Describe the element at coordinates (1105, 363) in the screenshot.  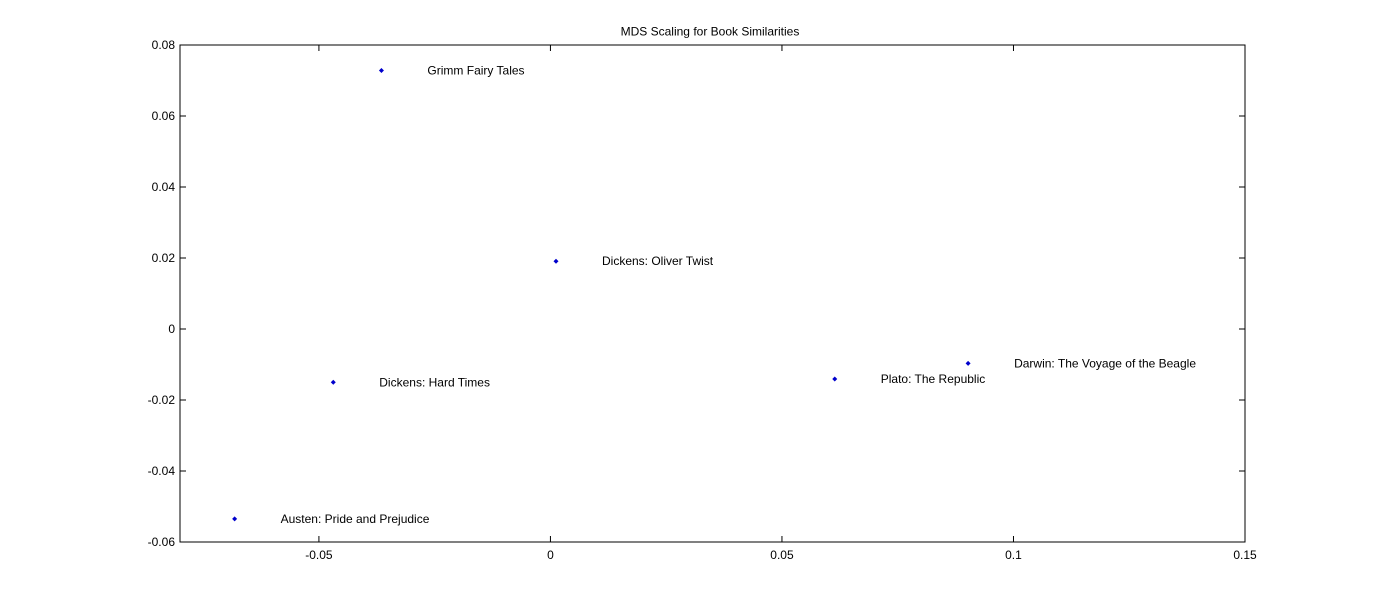
I see `data-point-label: Darwin: The Voyage of the Beagle` at that location.